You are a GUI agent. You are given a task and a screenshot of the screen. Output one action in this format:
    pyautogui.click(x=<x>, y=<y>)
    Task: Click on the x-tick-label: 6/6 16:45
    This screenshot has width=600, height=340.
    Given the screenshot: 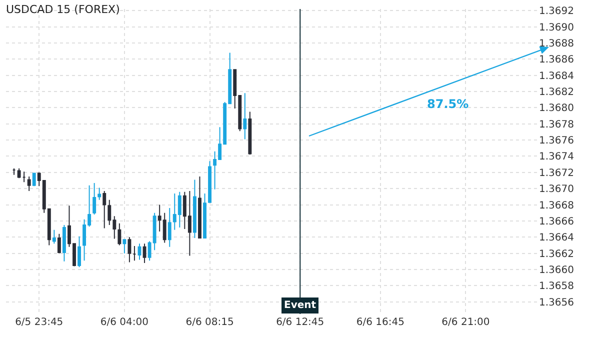 What is the action you would take?
    pyautogui.click(x=380, y=322)
    